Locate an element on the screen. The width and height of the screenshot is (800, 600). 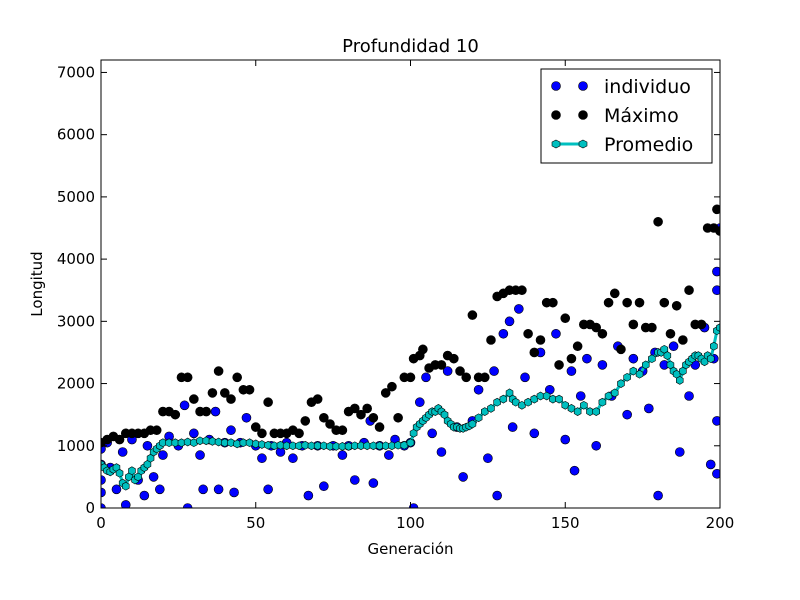
legend-entry-promedio: Promedio is located at coordinates (622, 145).